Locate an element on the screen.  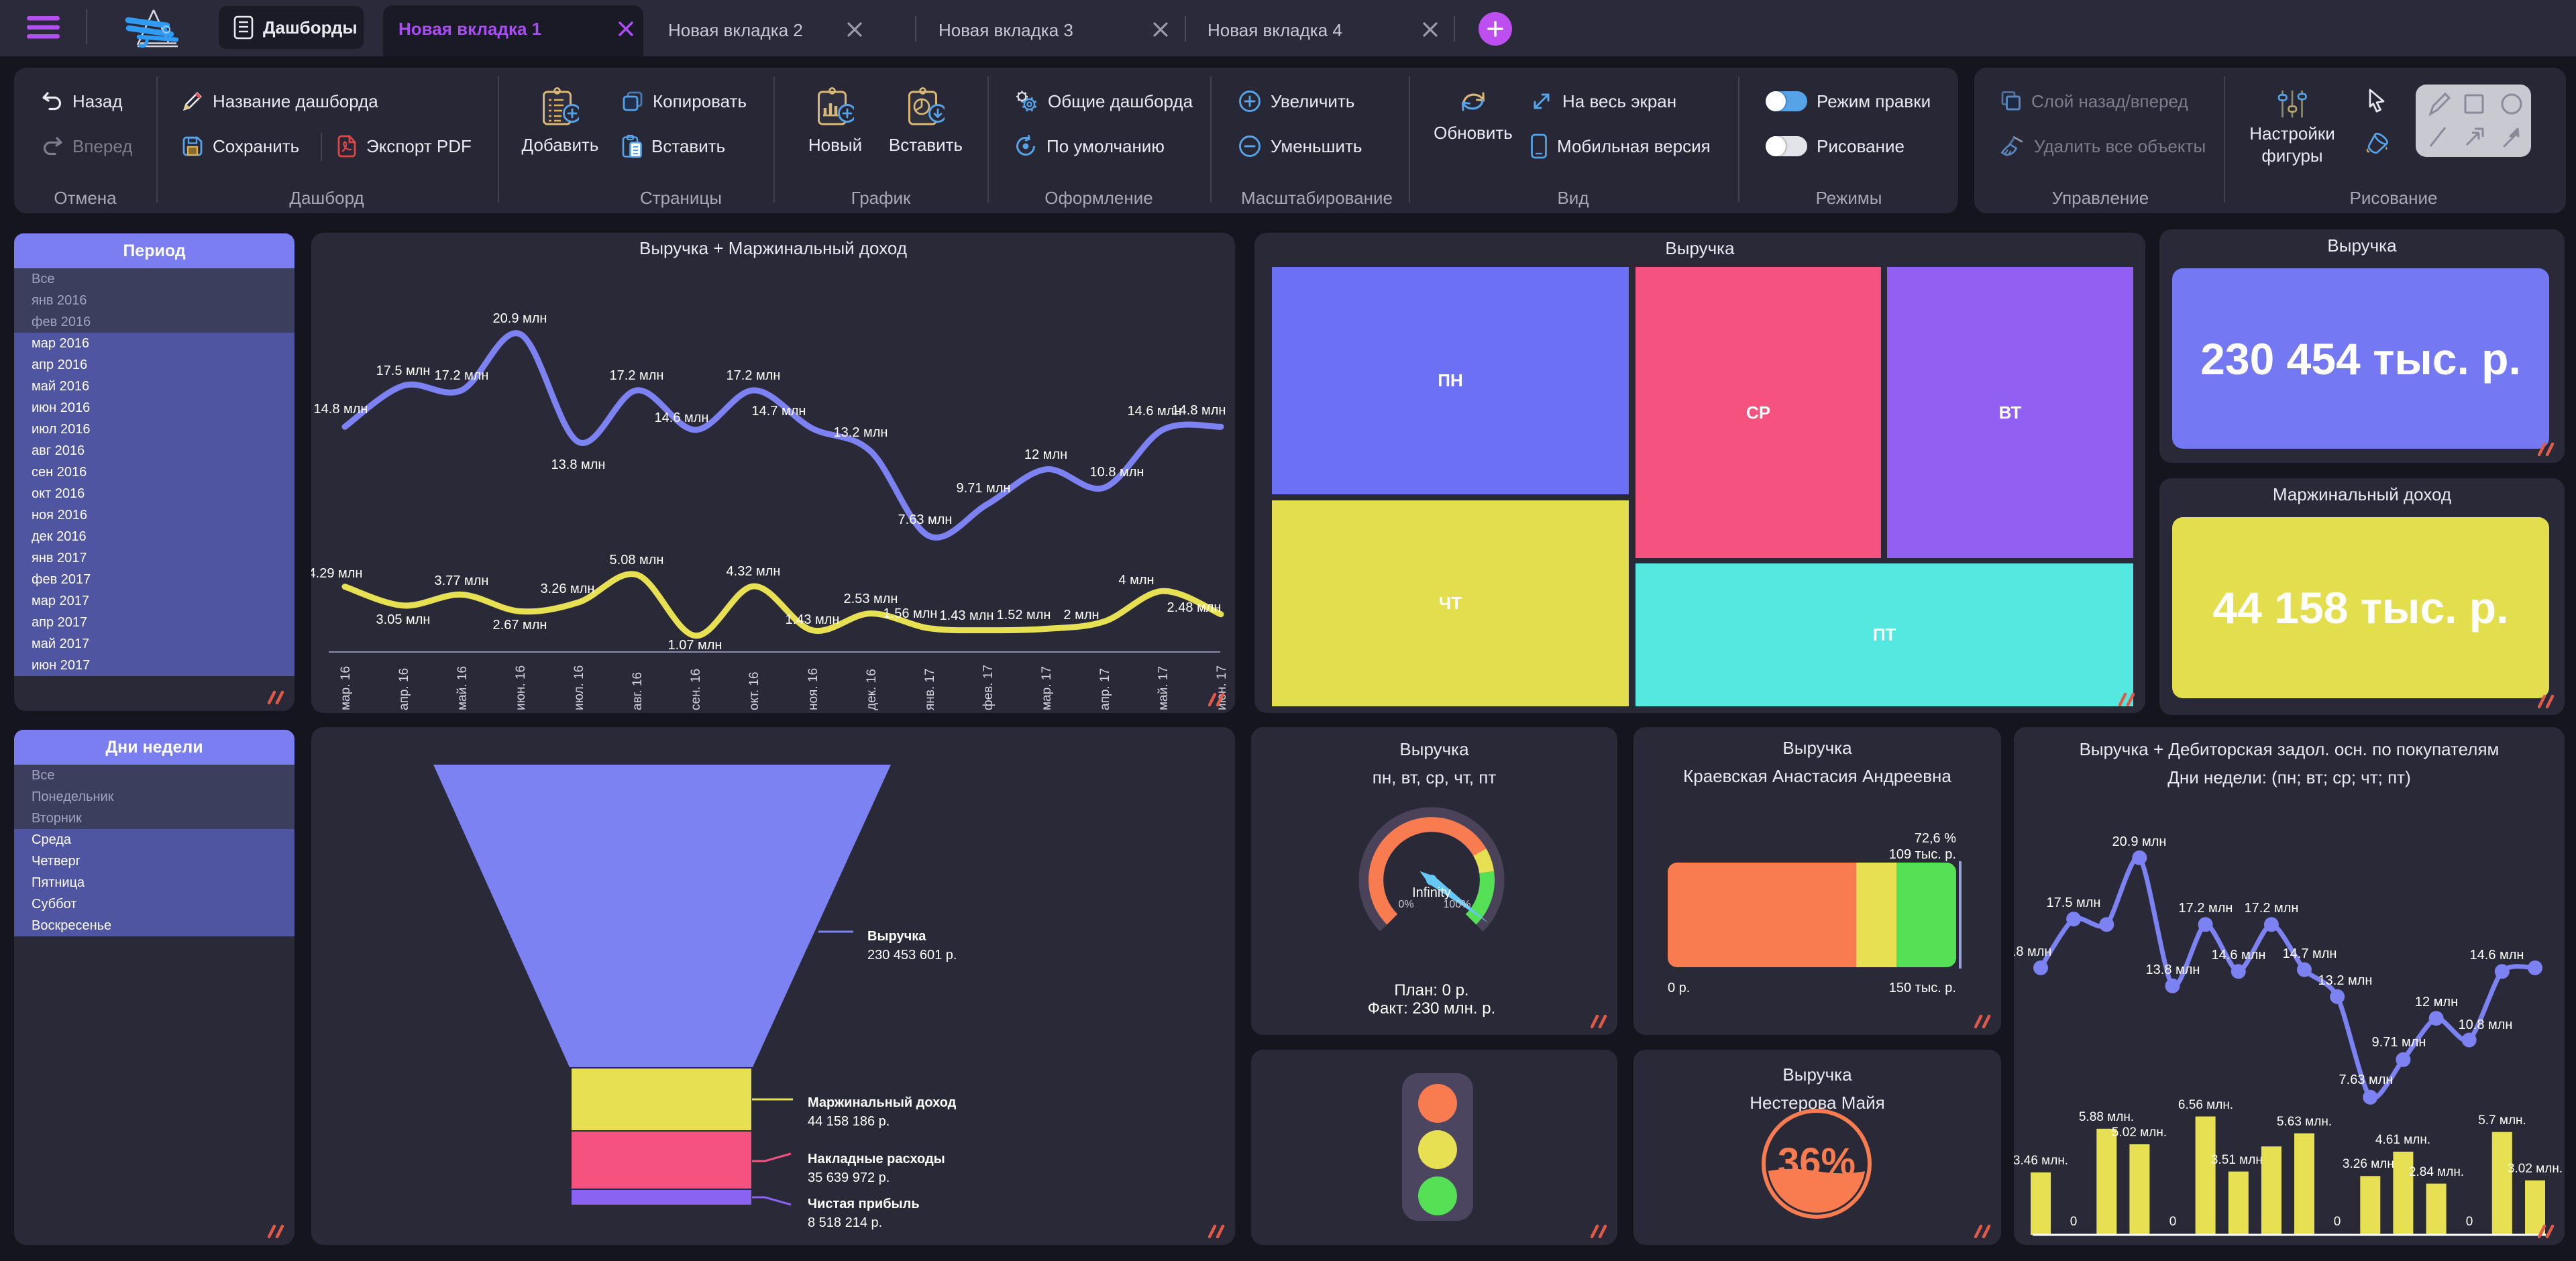
svg-text: 44 158 186 р. is located at coordinates (849, 1121).